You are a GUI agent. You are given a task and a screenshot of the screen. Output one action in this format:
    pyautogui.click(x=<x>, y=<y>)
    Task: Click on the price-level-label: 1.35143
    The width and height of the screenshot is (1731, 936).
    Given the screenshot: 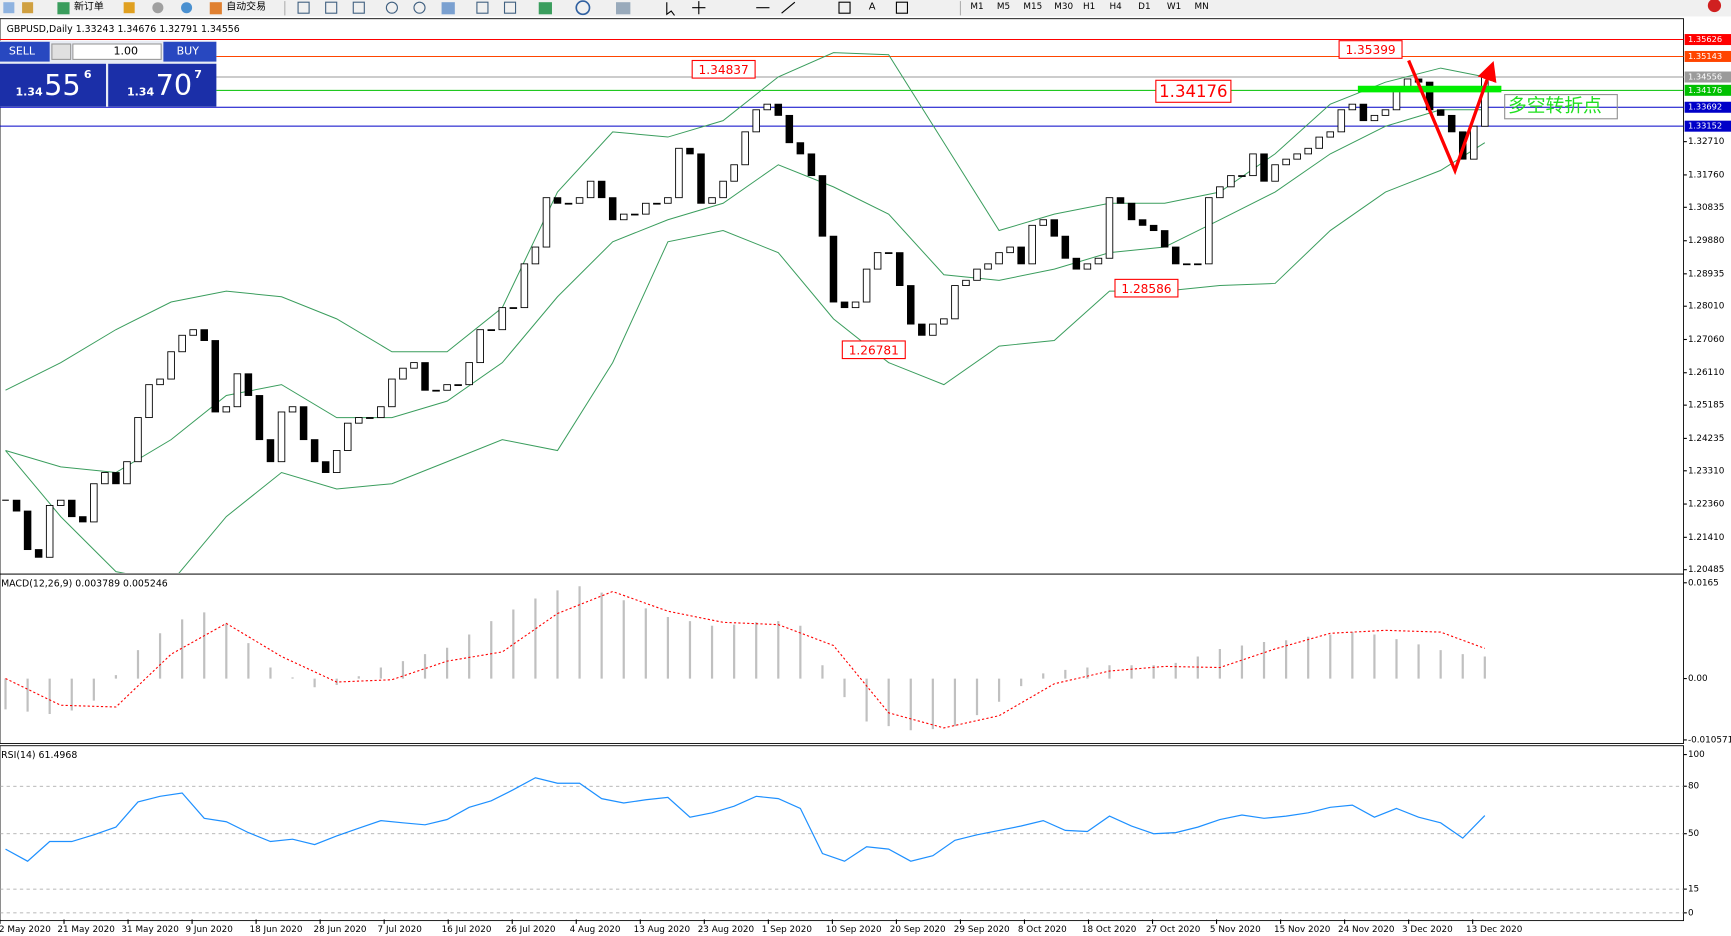 What is the action you would take?
    pyautogui.click(x=1705, y=56)
    